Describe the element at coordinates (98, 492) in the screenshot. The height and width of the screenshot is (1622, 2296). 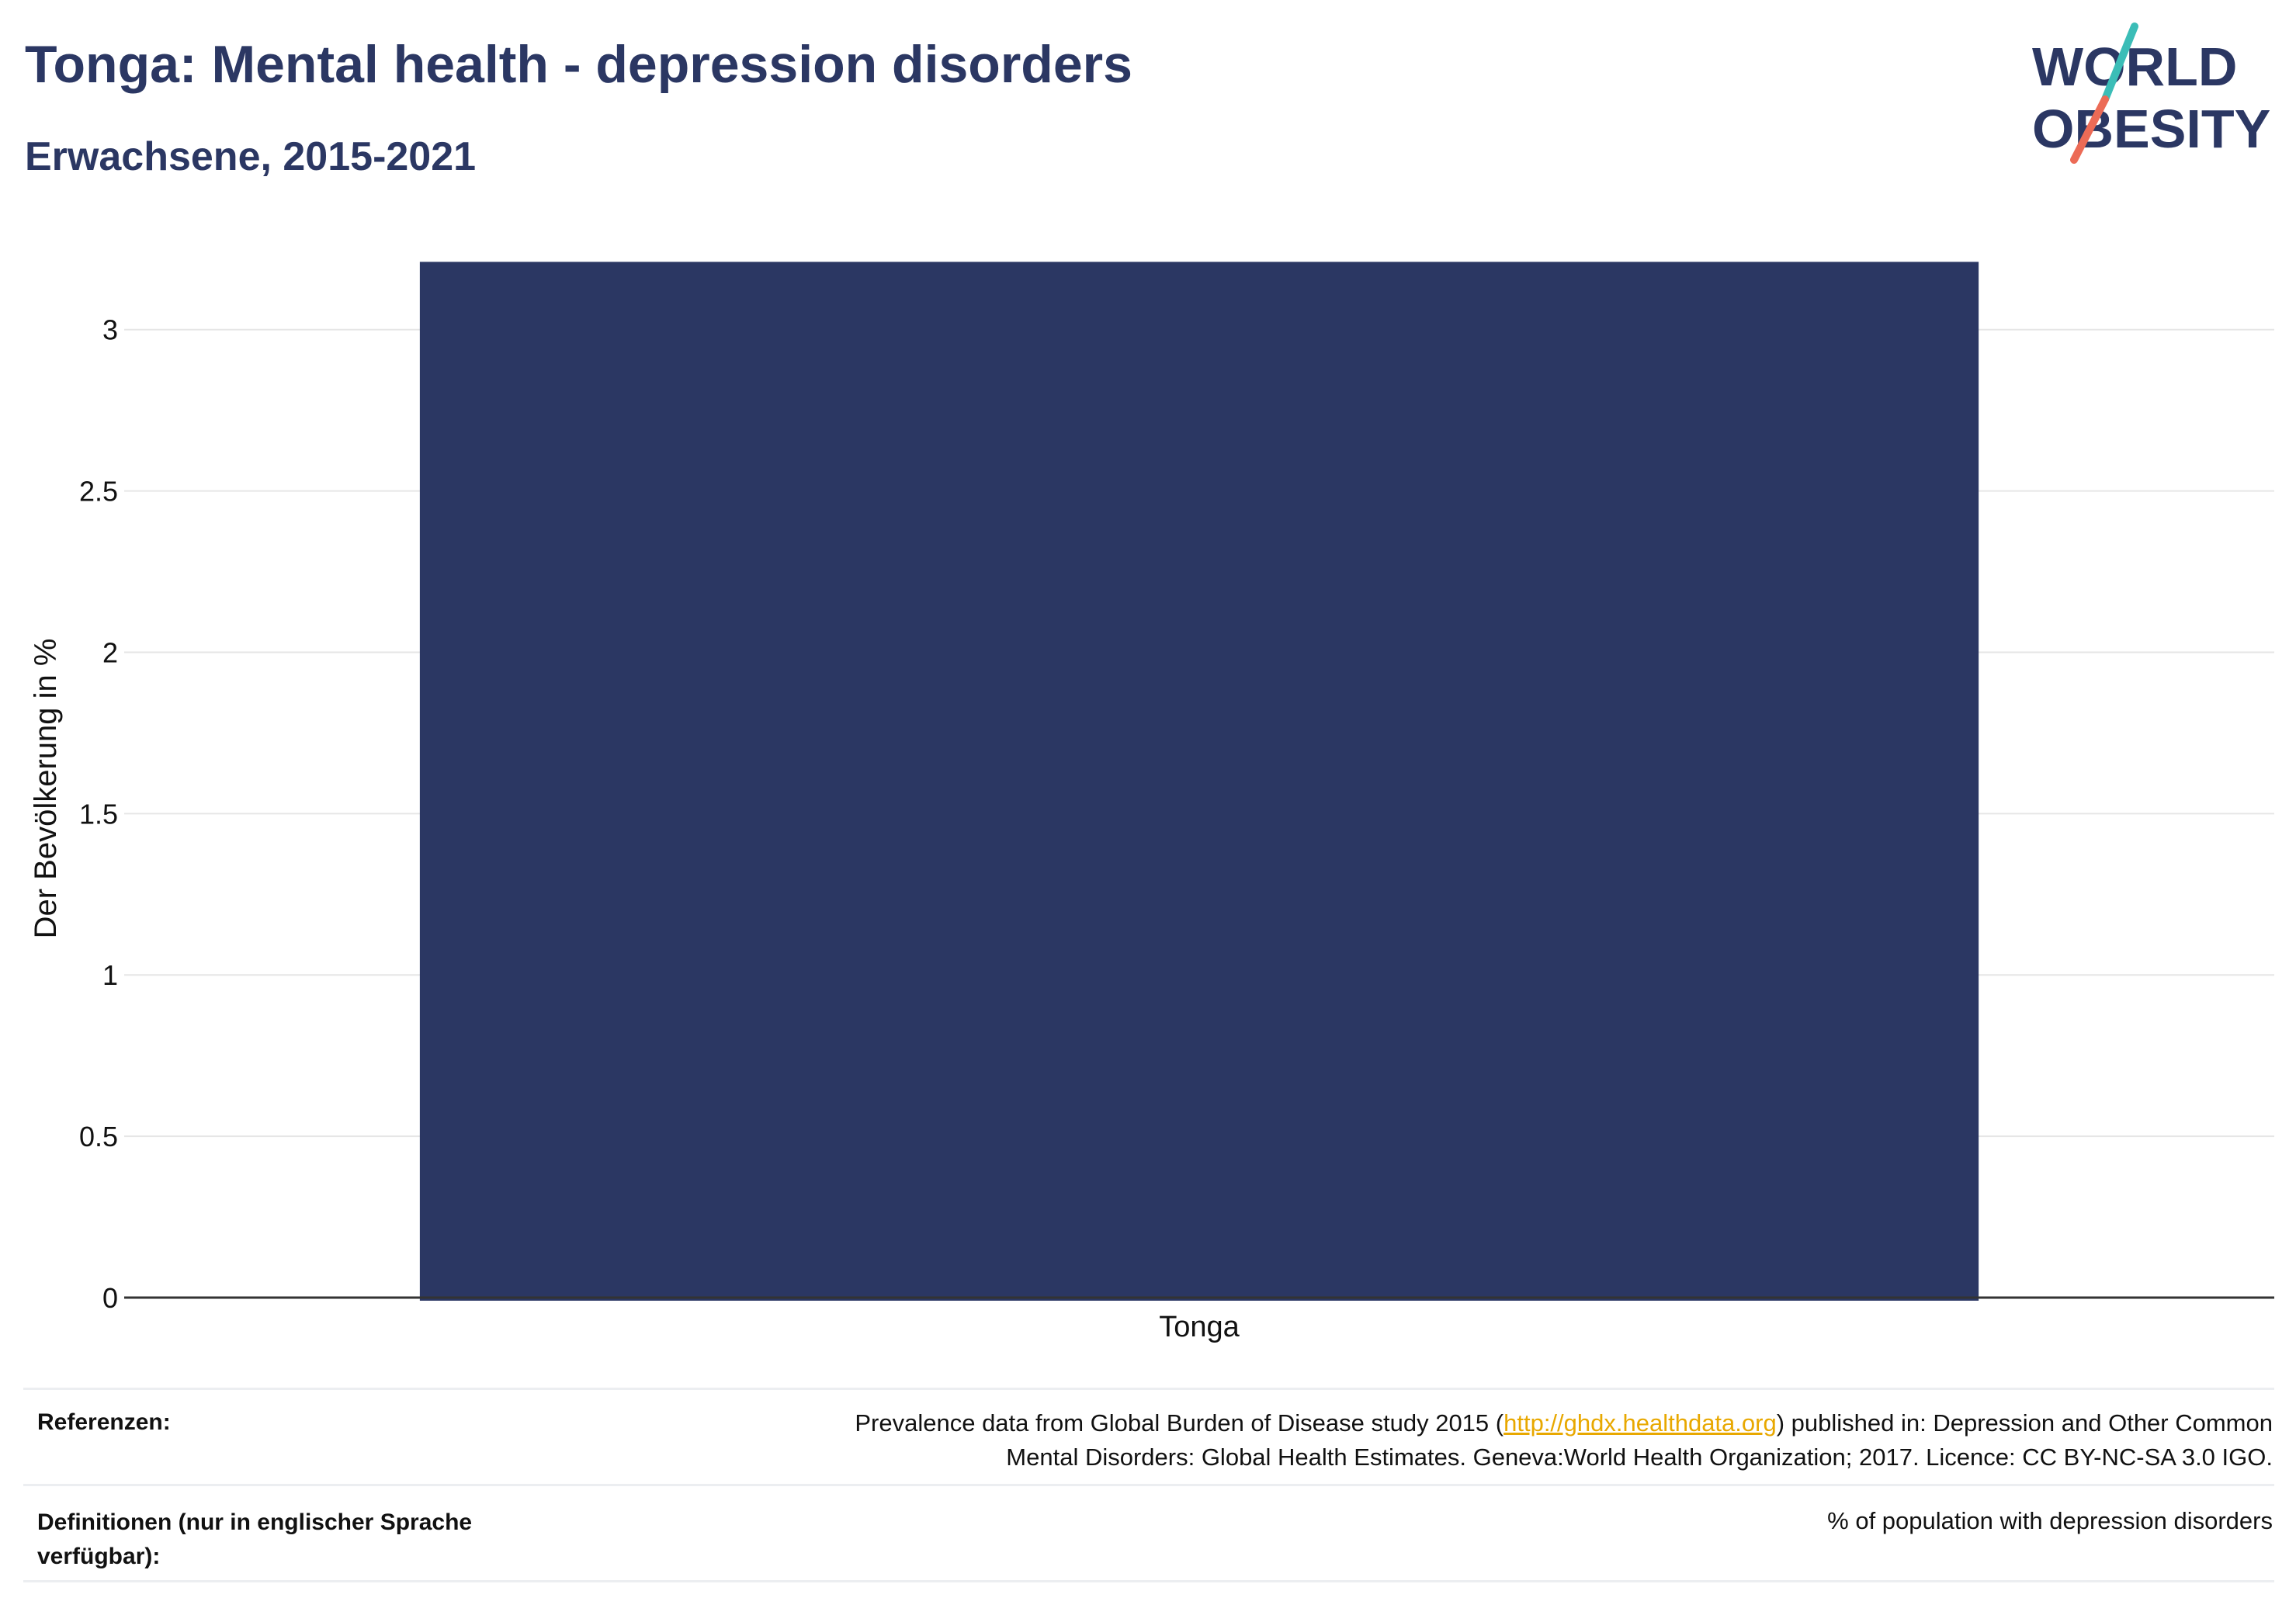
I see `y-tick-label: 2.5` at that location.